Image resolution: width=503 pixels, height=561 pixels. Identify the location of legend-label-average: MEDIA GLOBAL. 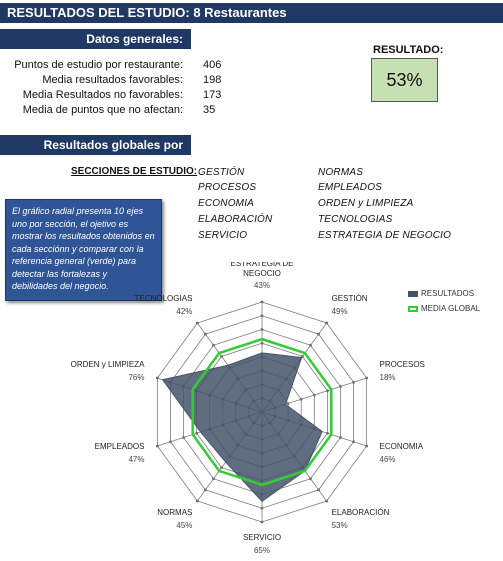
(451, 308).